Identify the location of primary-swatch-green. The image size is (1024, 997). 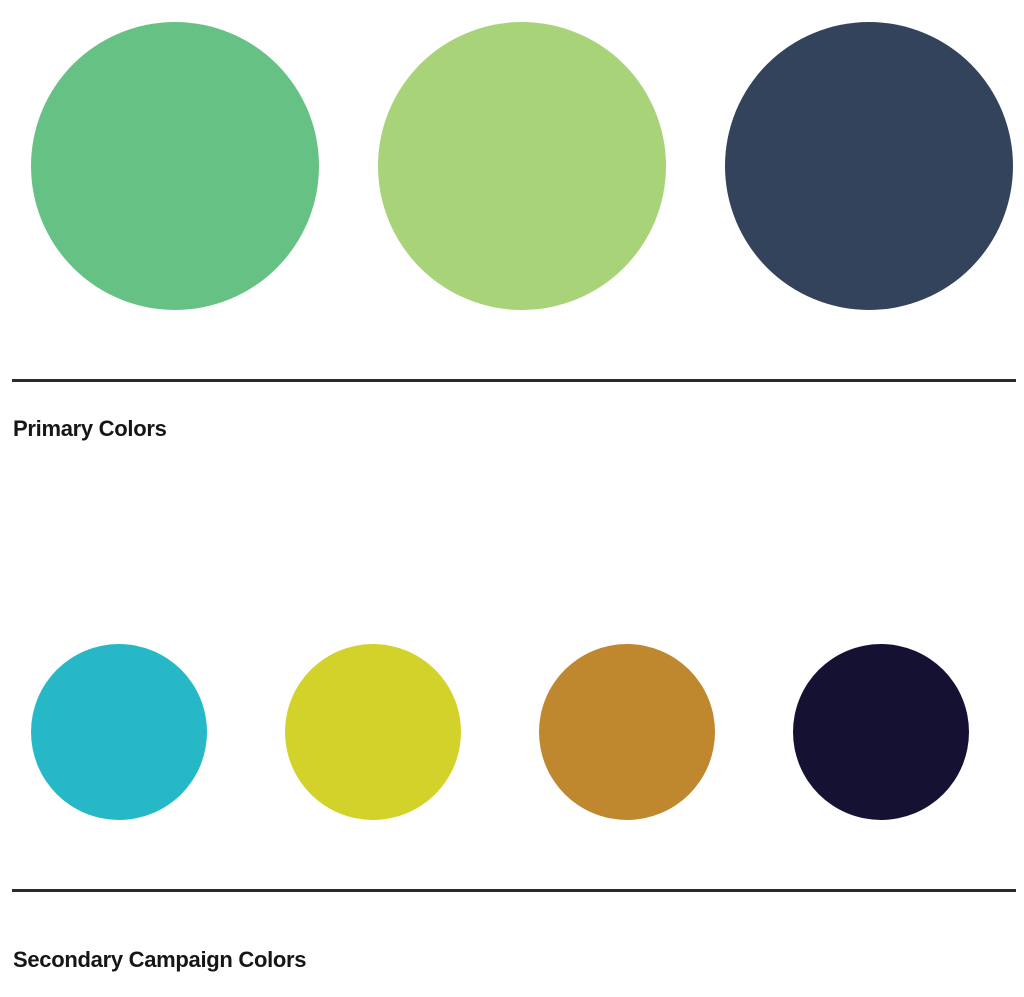
(175, 166).